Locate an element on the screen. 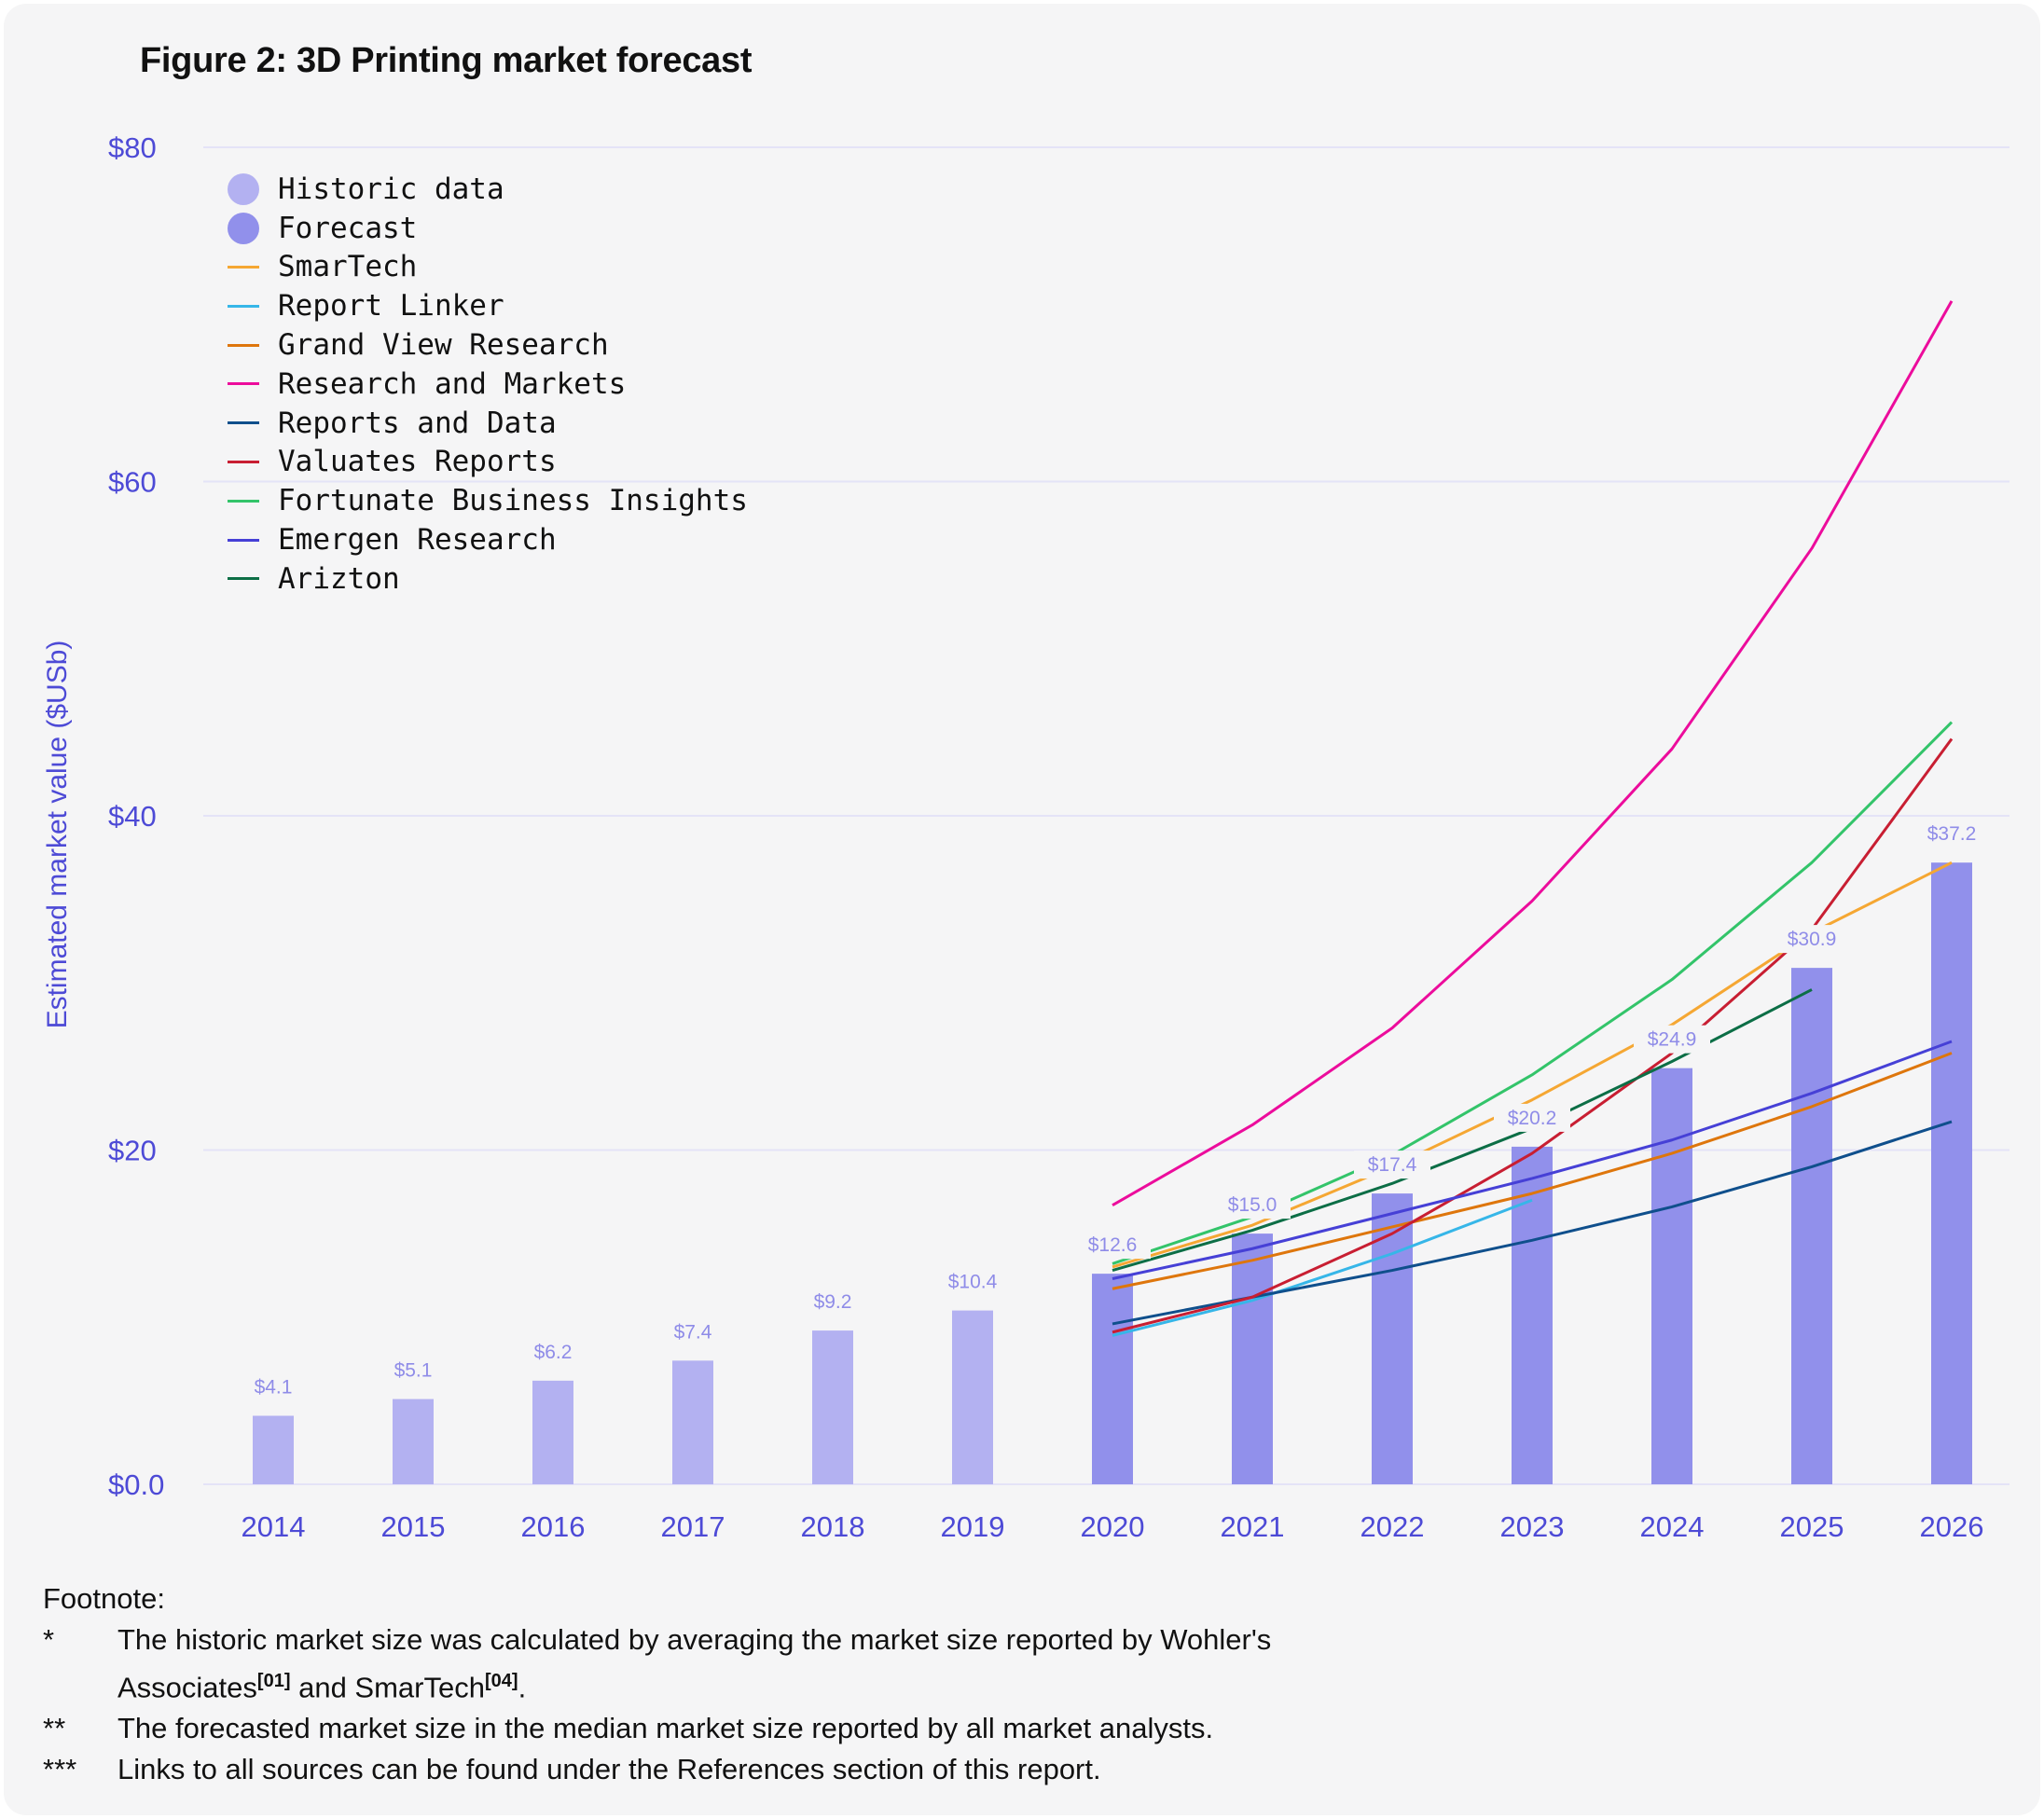 This screenshot has width=2044, height=1819. series-line-report-linker is located at coordinates (1322, 1267).